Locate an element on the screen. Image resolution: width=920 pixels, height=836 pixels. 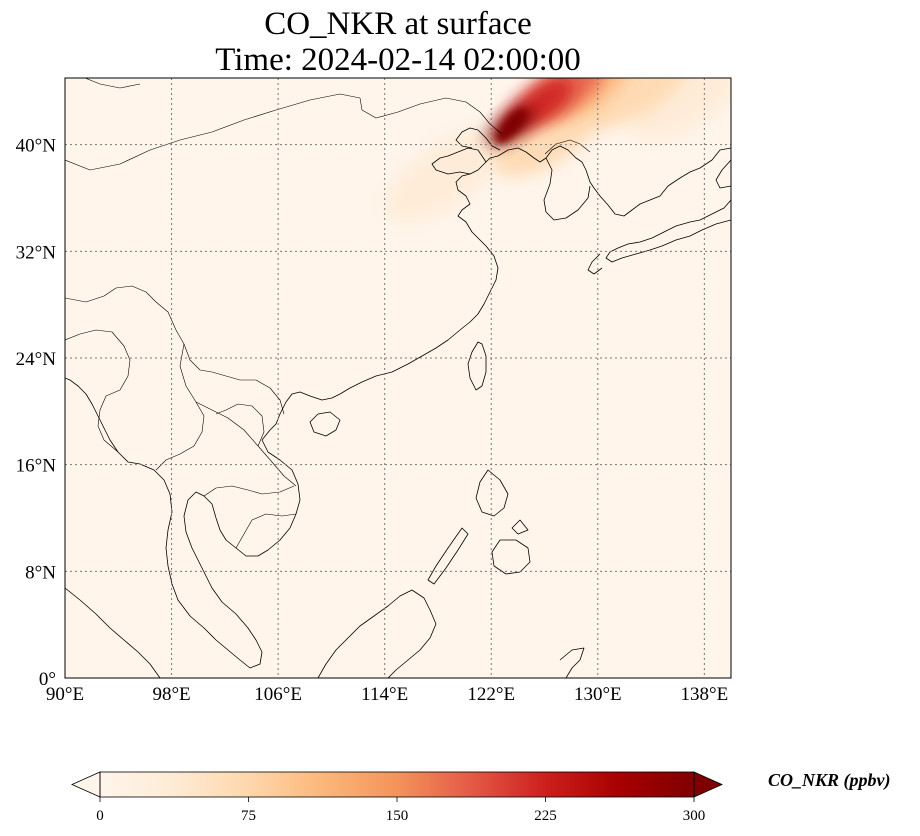
colorbar-label: CO_NKR (ppbv) is located at coordinates (829, 780).